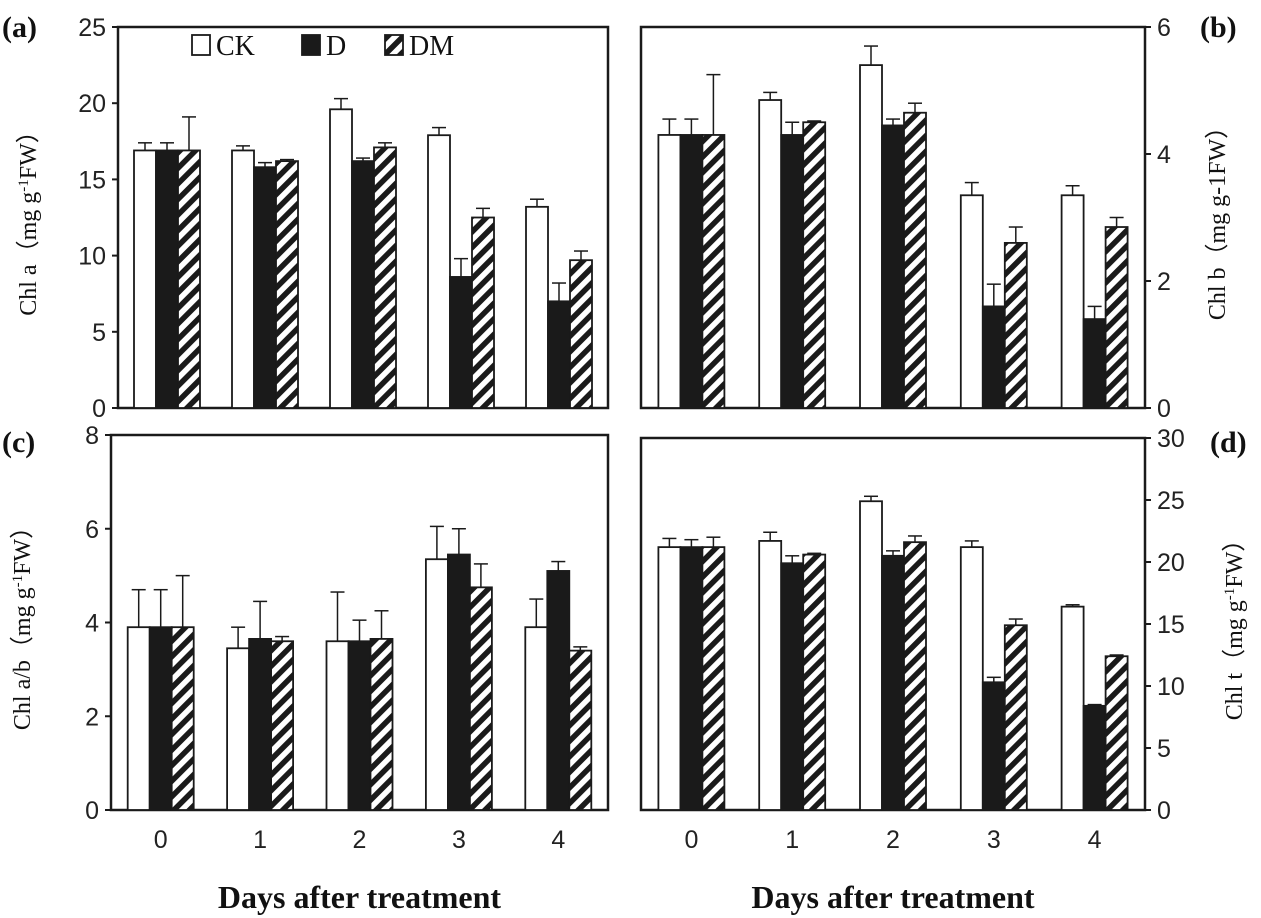 Image resolution: width=1261 pixels, height=918 pixels. What do you see at coordinates (92, 436) in the screenshot?
I see `y-tick-label: 8` at bounding box center [92, 436].